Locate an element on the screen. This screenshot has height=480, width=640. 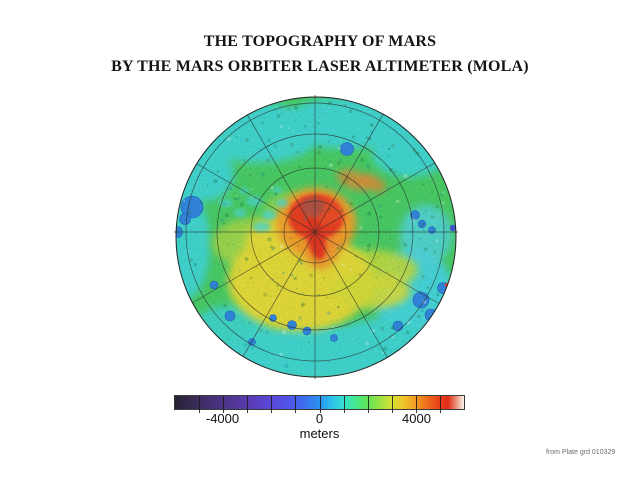
colorbar-label-neg4000: -4000 is located at coordinates (222, 418).